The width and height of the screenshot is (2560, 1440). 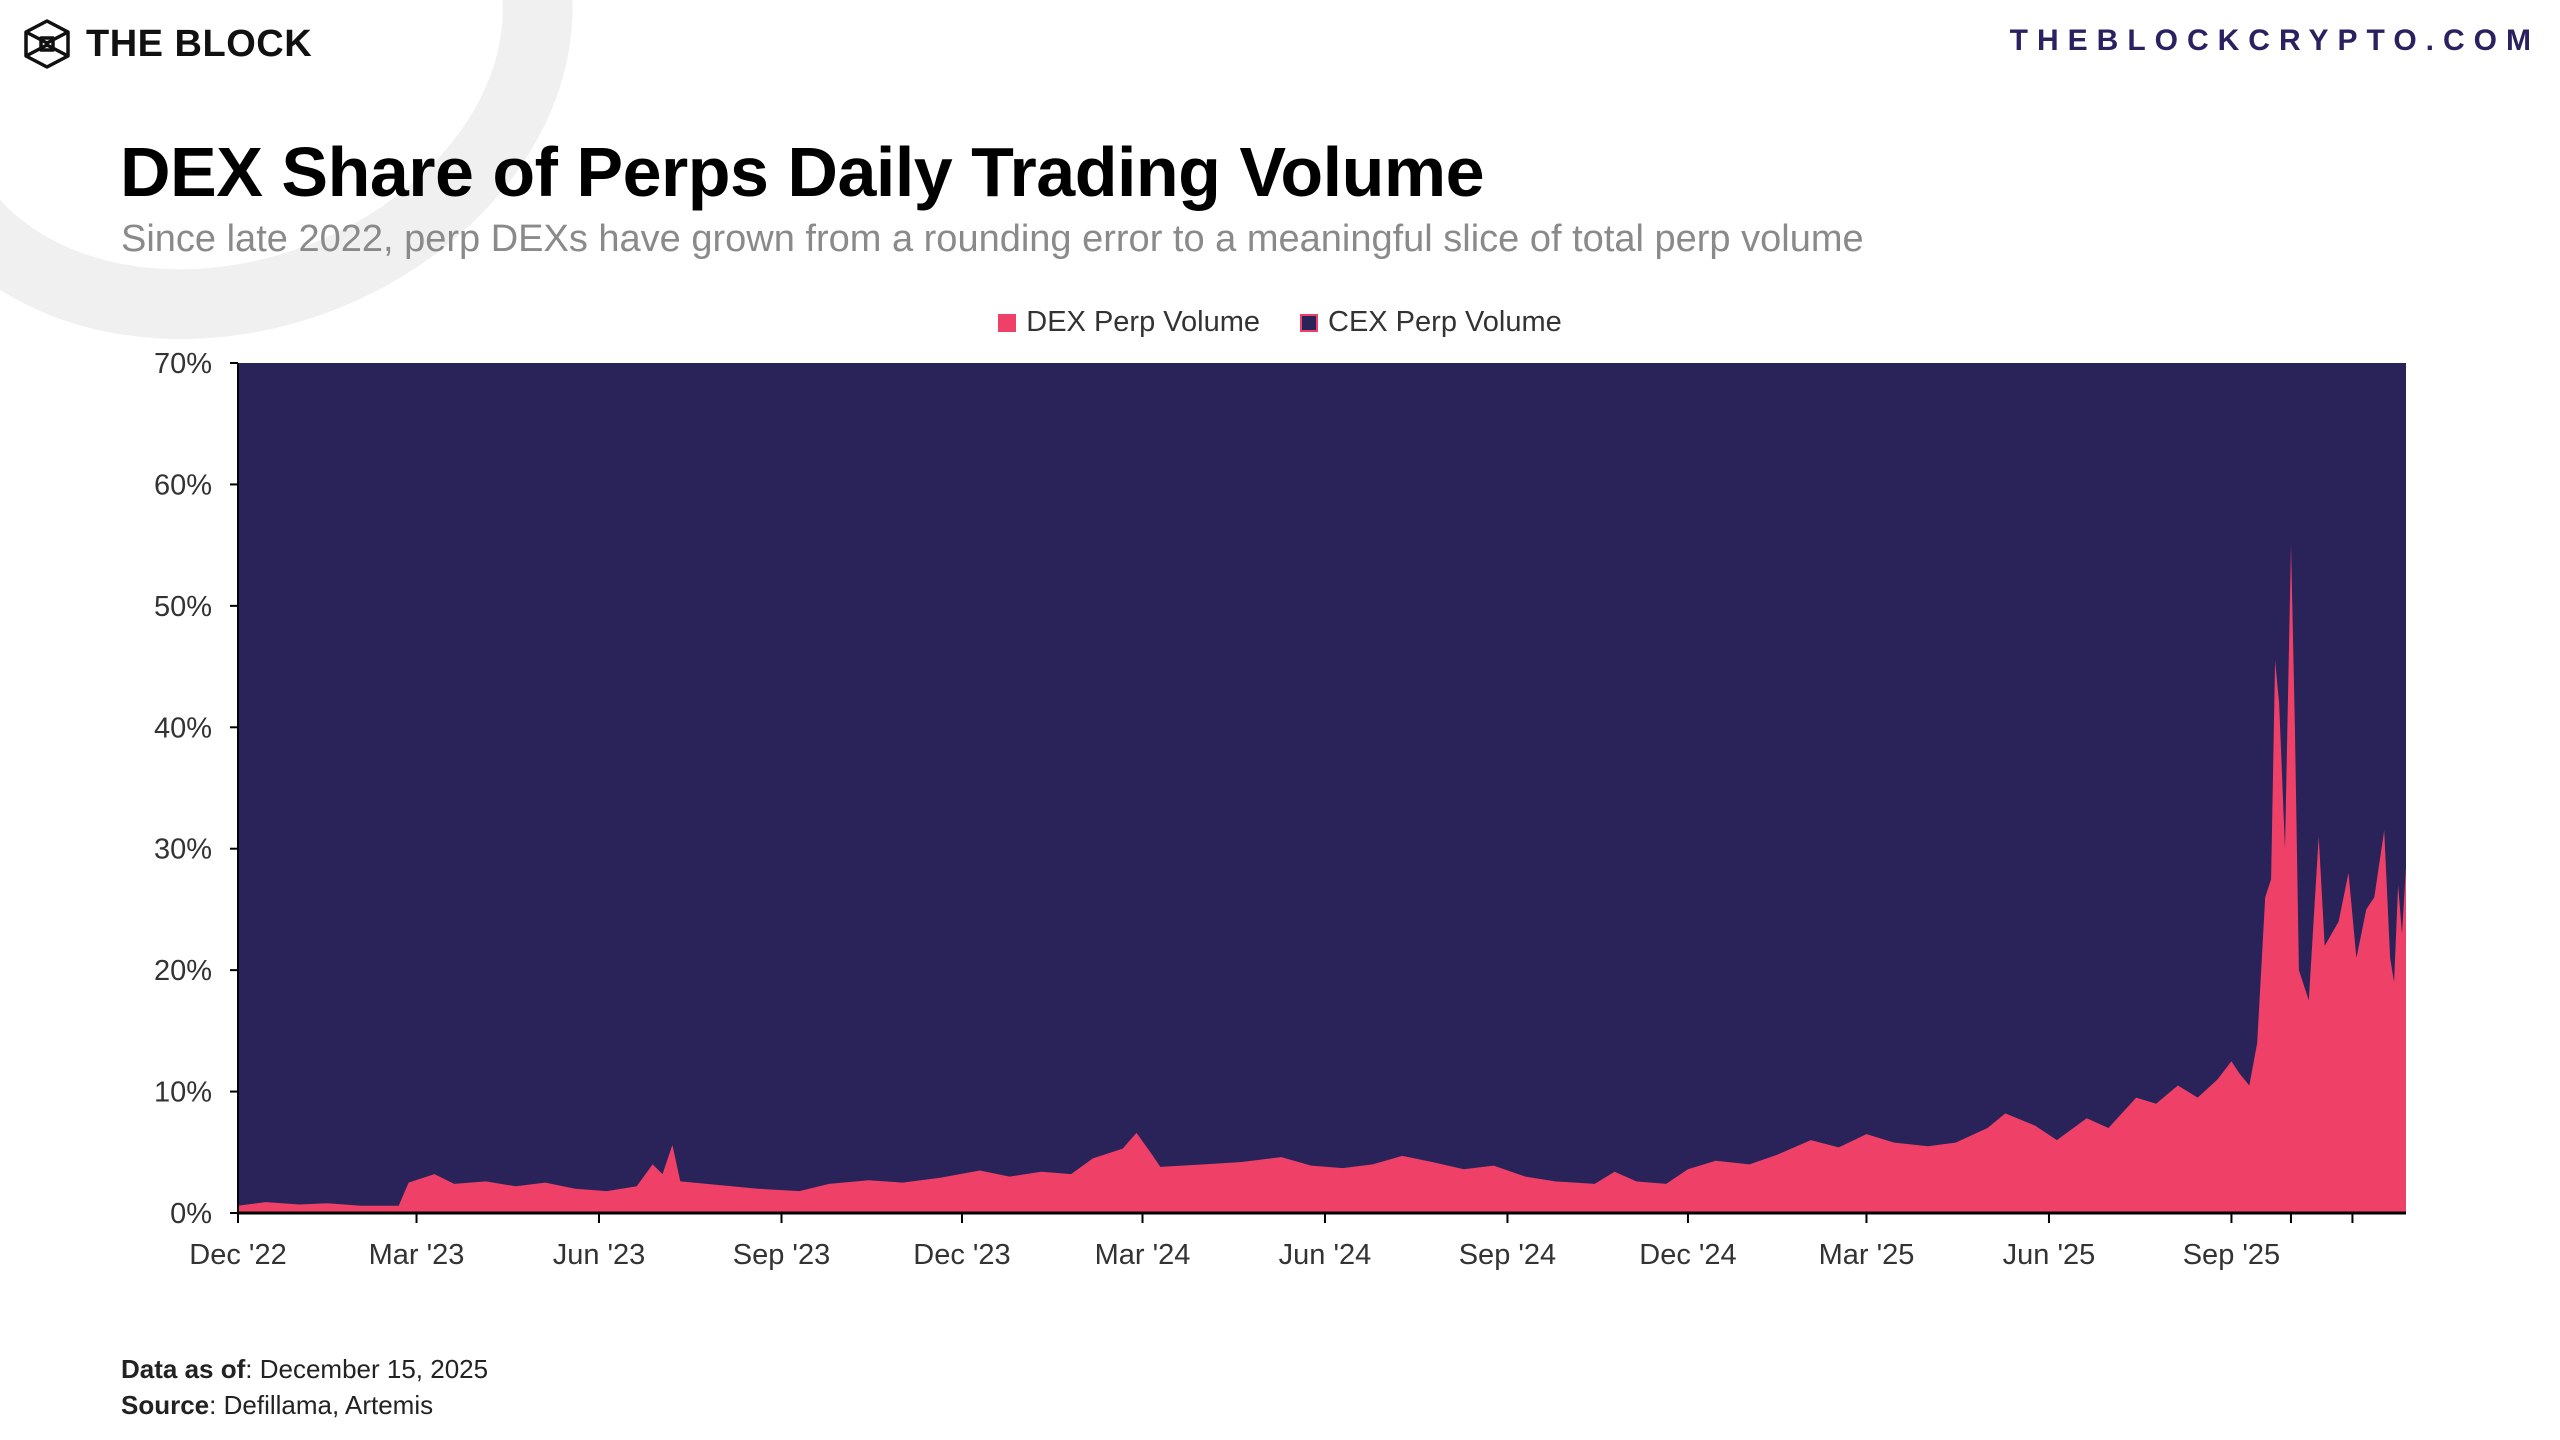 What do you see at coordinates (199, 43) in the screenshot?
I see `logo-text: THE BLOCK` at bounding box center [199, 43].